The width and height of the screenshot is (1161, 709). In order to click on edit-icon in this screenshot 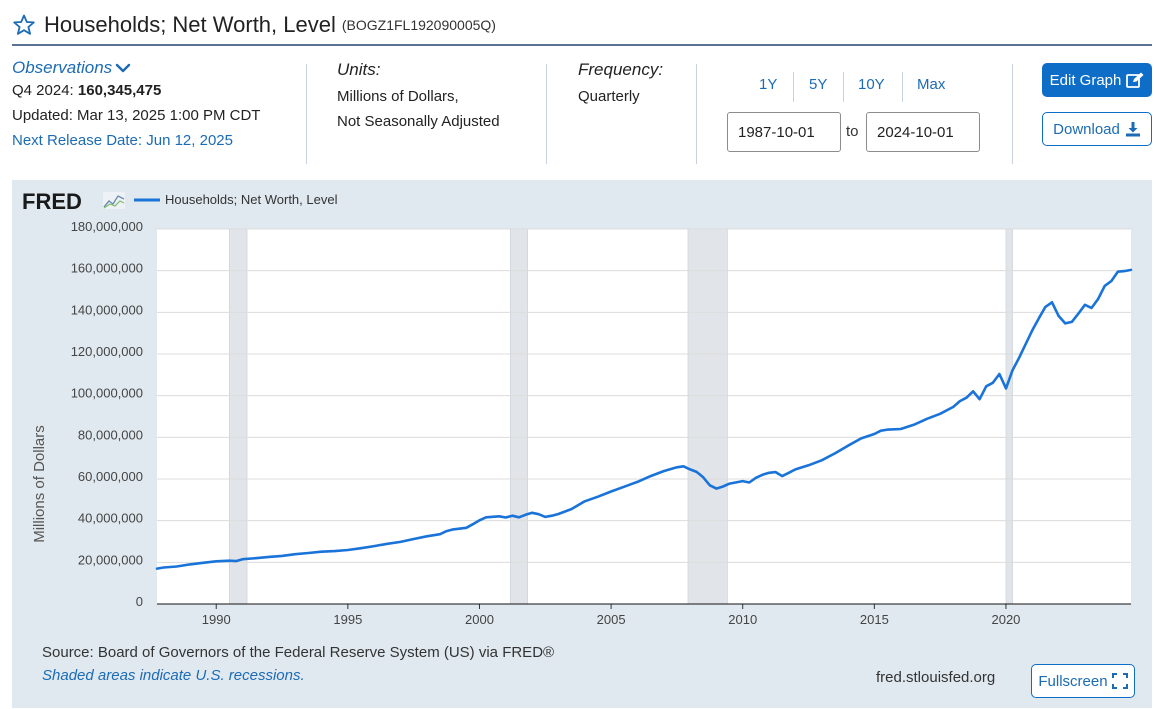, I will do `click(1135, 80)`.